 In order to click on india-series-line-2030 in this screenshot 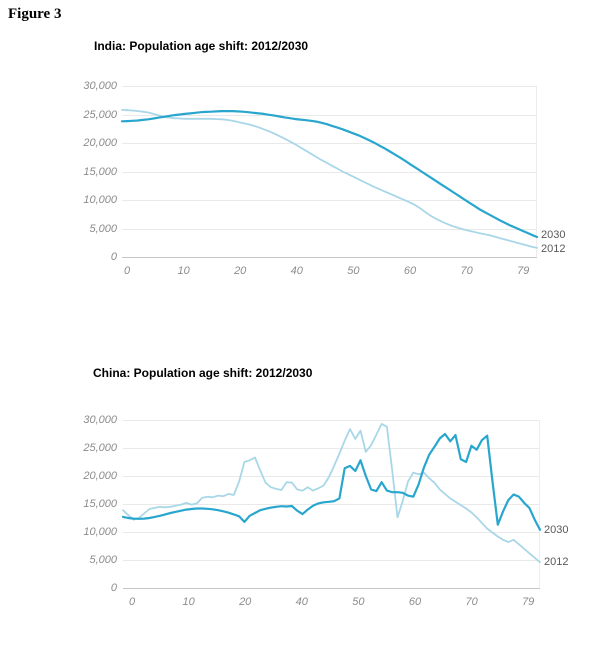, I will do `click(329, 174)`.